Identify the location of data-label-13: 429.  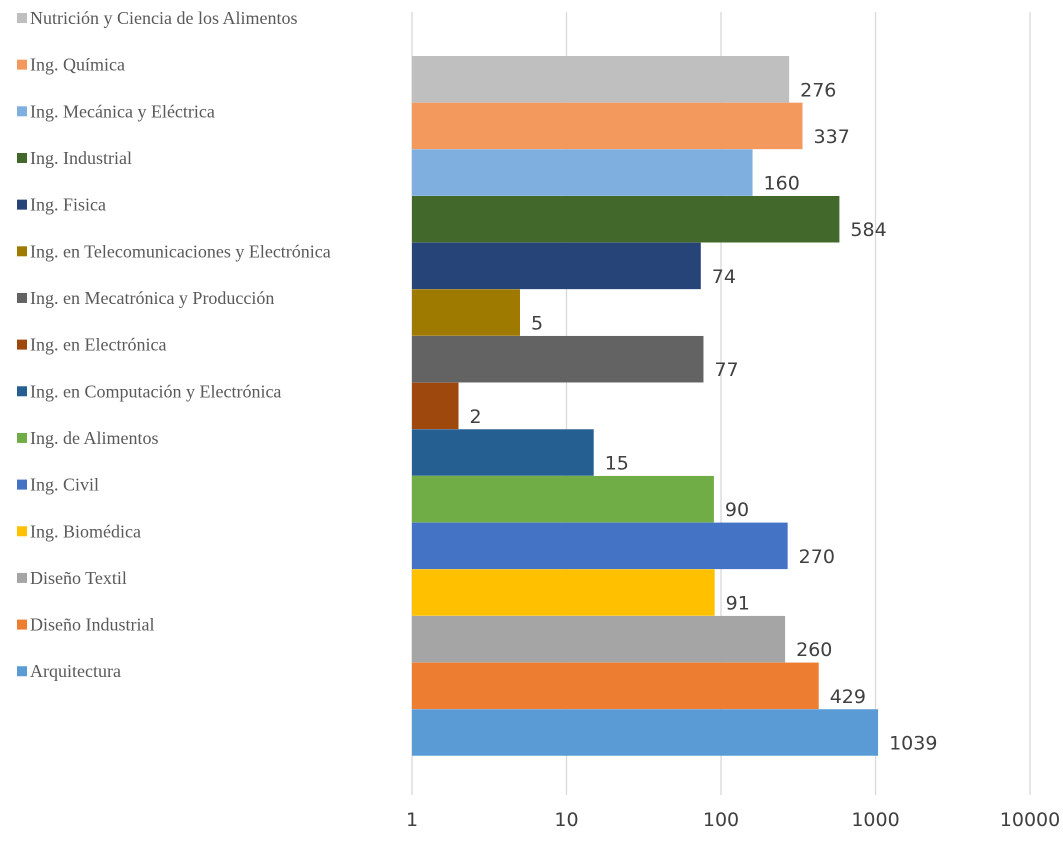
(848, 697).